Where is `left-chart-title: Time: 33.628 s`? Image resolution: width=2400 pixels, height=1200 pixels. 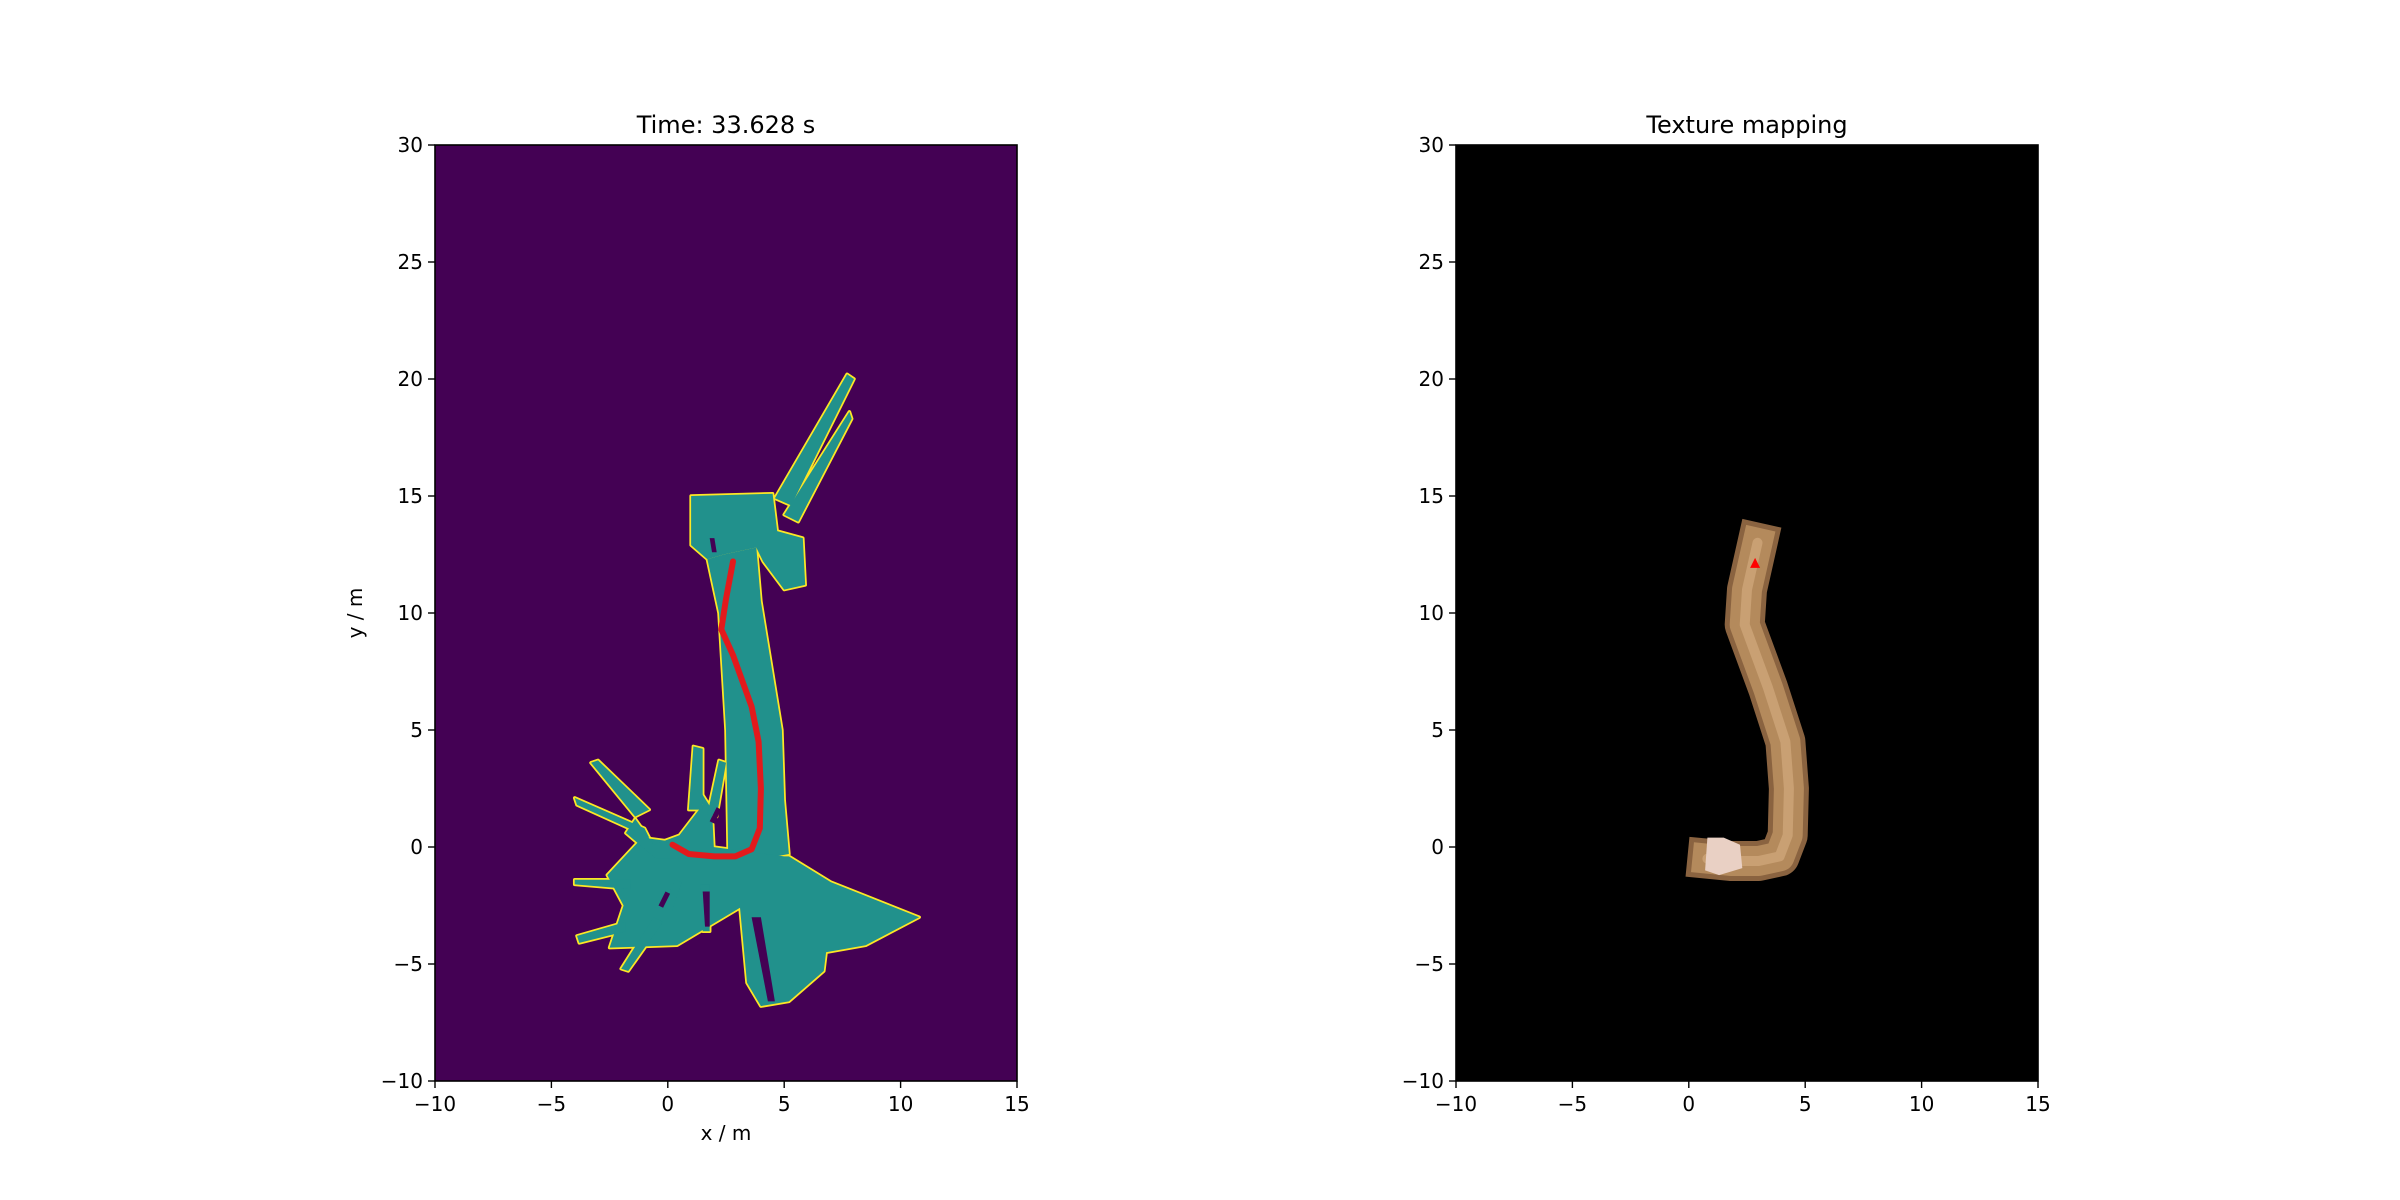
left-chart-title: Time: 33.628 s is located at coordinates (726, 125).